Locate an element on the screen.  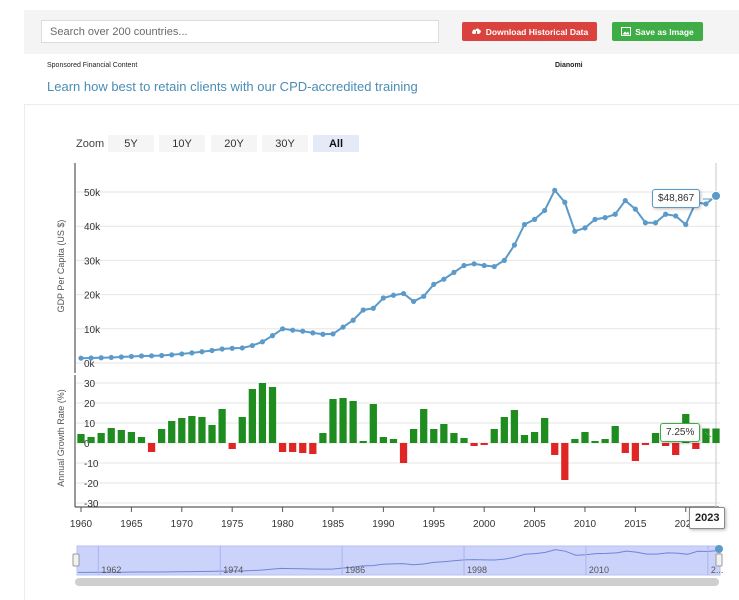
x-tick-label: 1975 is located at coordinates (232, 524).